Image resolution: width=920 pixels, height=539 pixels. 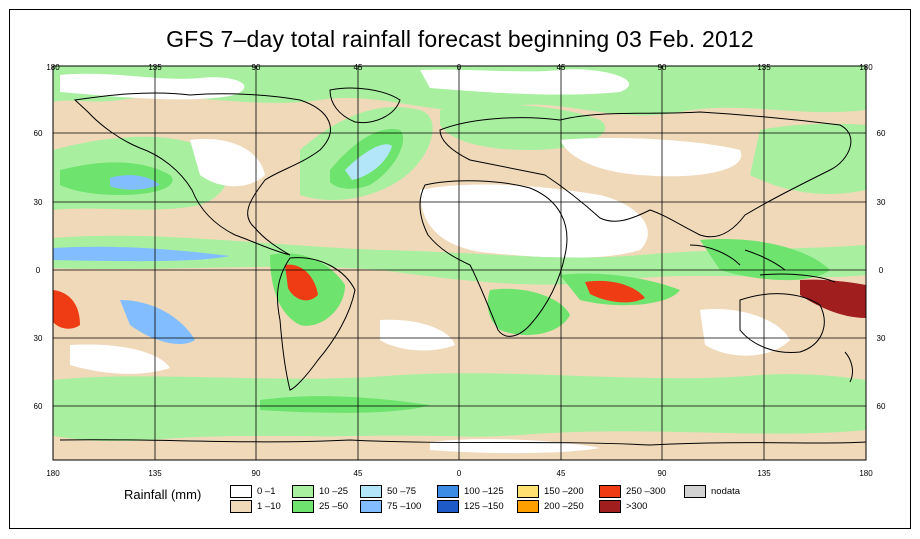 What do you see at coordinates (266, 491) in the screenshot?
I see `legend-label: 0 –1` at bounding box center [266, 491].